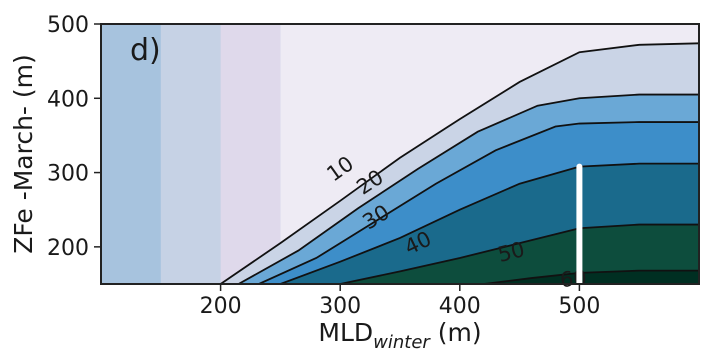 Image resolution: width=713 pixels, height=354 pixels. I want to click on x-axis-ticks: 200 300 400 500, so click(400, 301).